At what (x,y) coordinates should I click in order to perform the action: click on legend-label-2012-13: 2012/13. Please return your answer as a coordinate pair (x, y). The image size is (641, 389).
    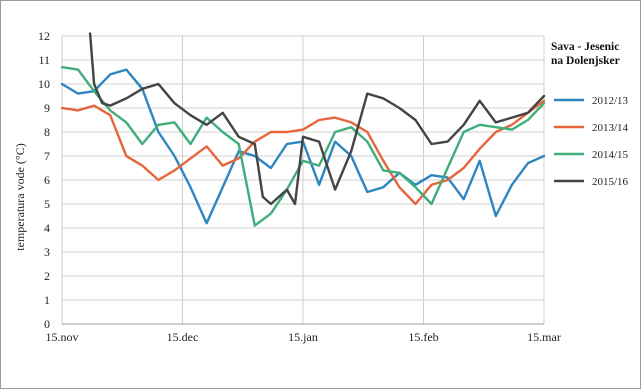
    Looking at the image, I should click on (610, 101).